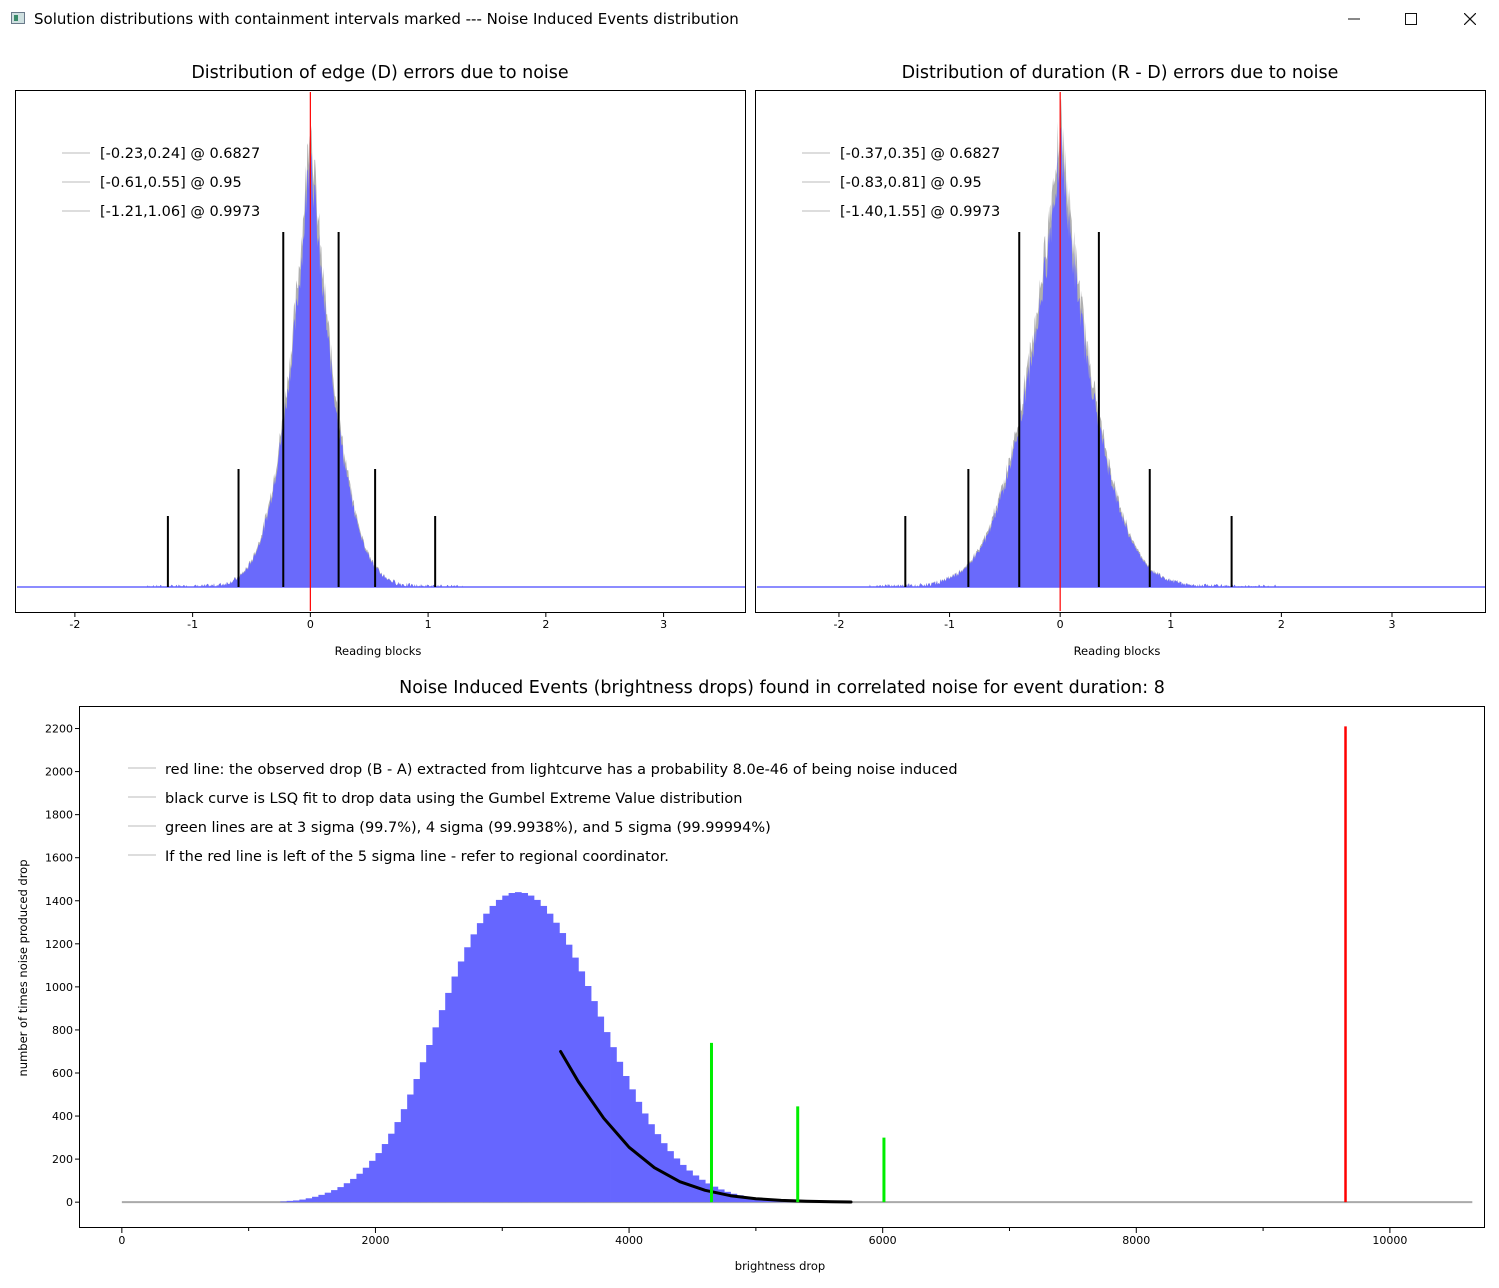 This screenshot has height=1288, width=1499. Describe the element at coordinates (180, 212) in the screenshot. I see `legend-entry: [-1.21,1.06] @ 0.9973` at that location.